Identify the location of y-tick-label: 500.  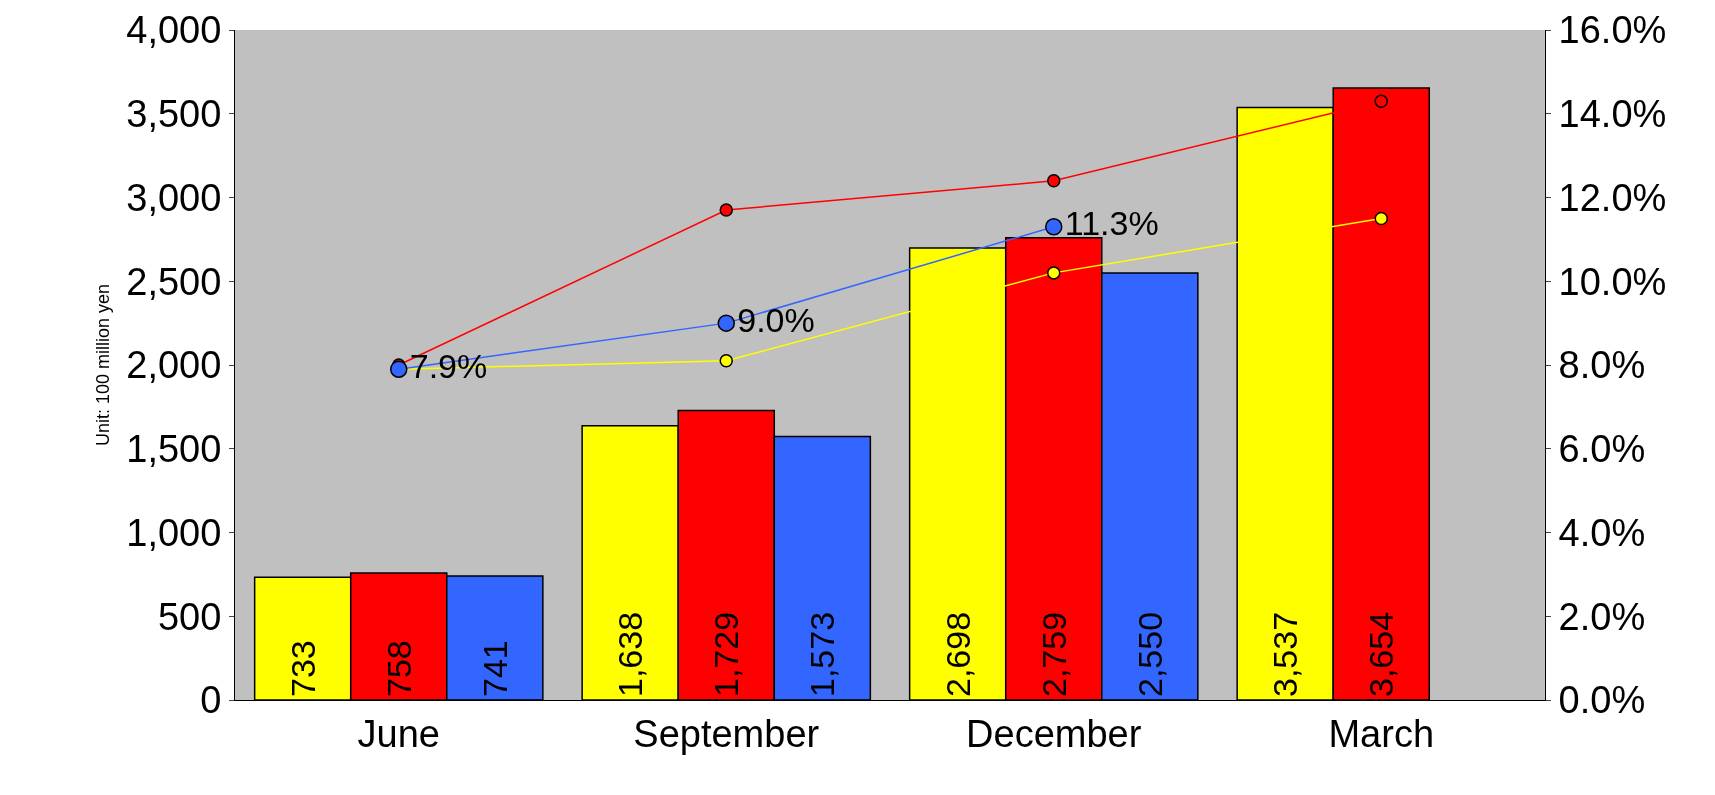
(189, 616).